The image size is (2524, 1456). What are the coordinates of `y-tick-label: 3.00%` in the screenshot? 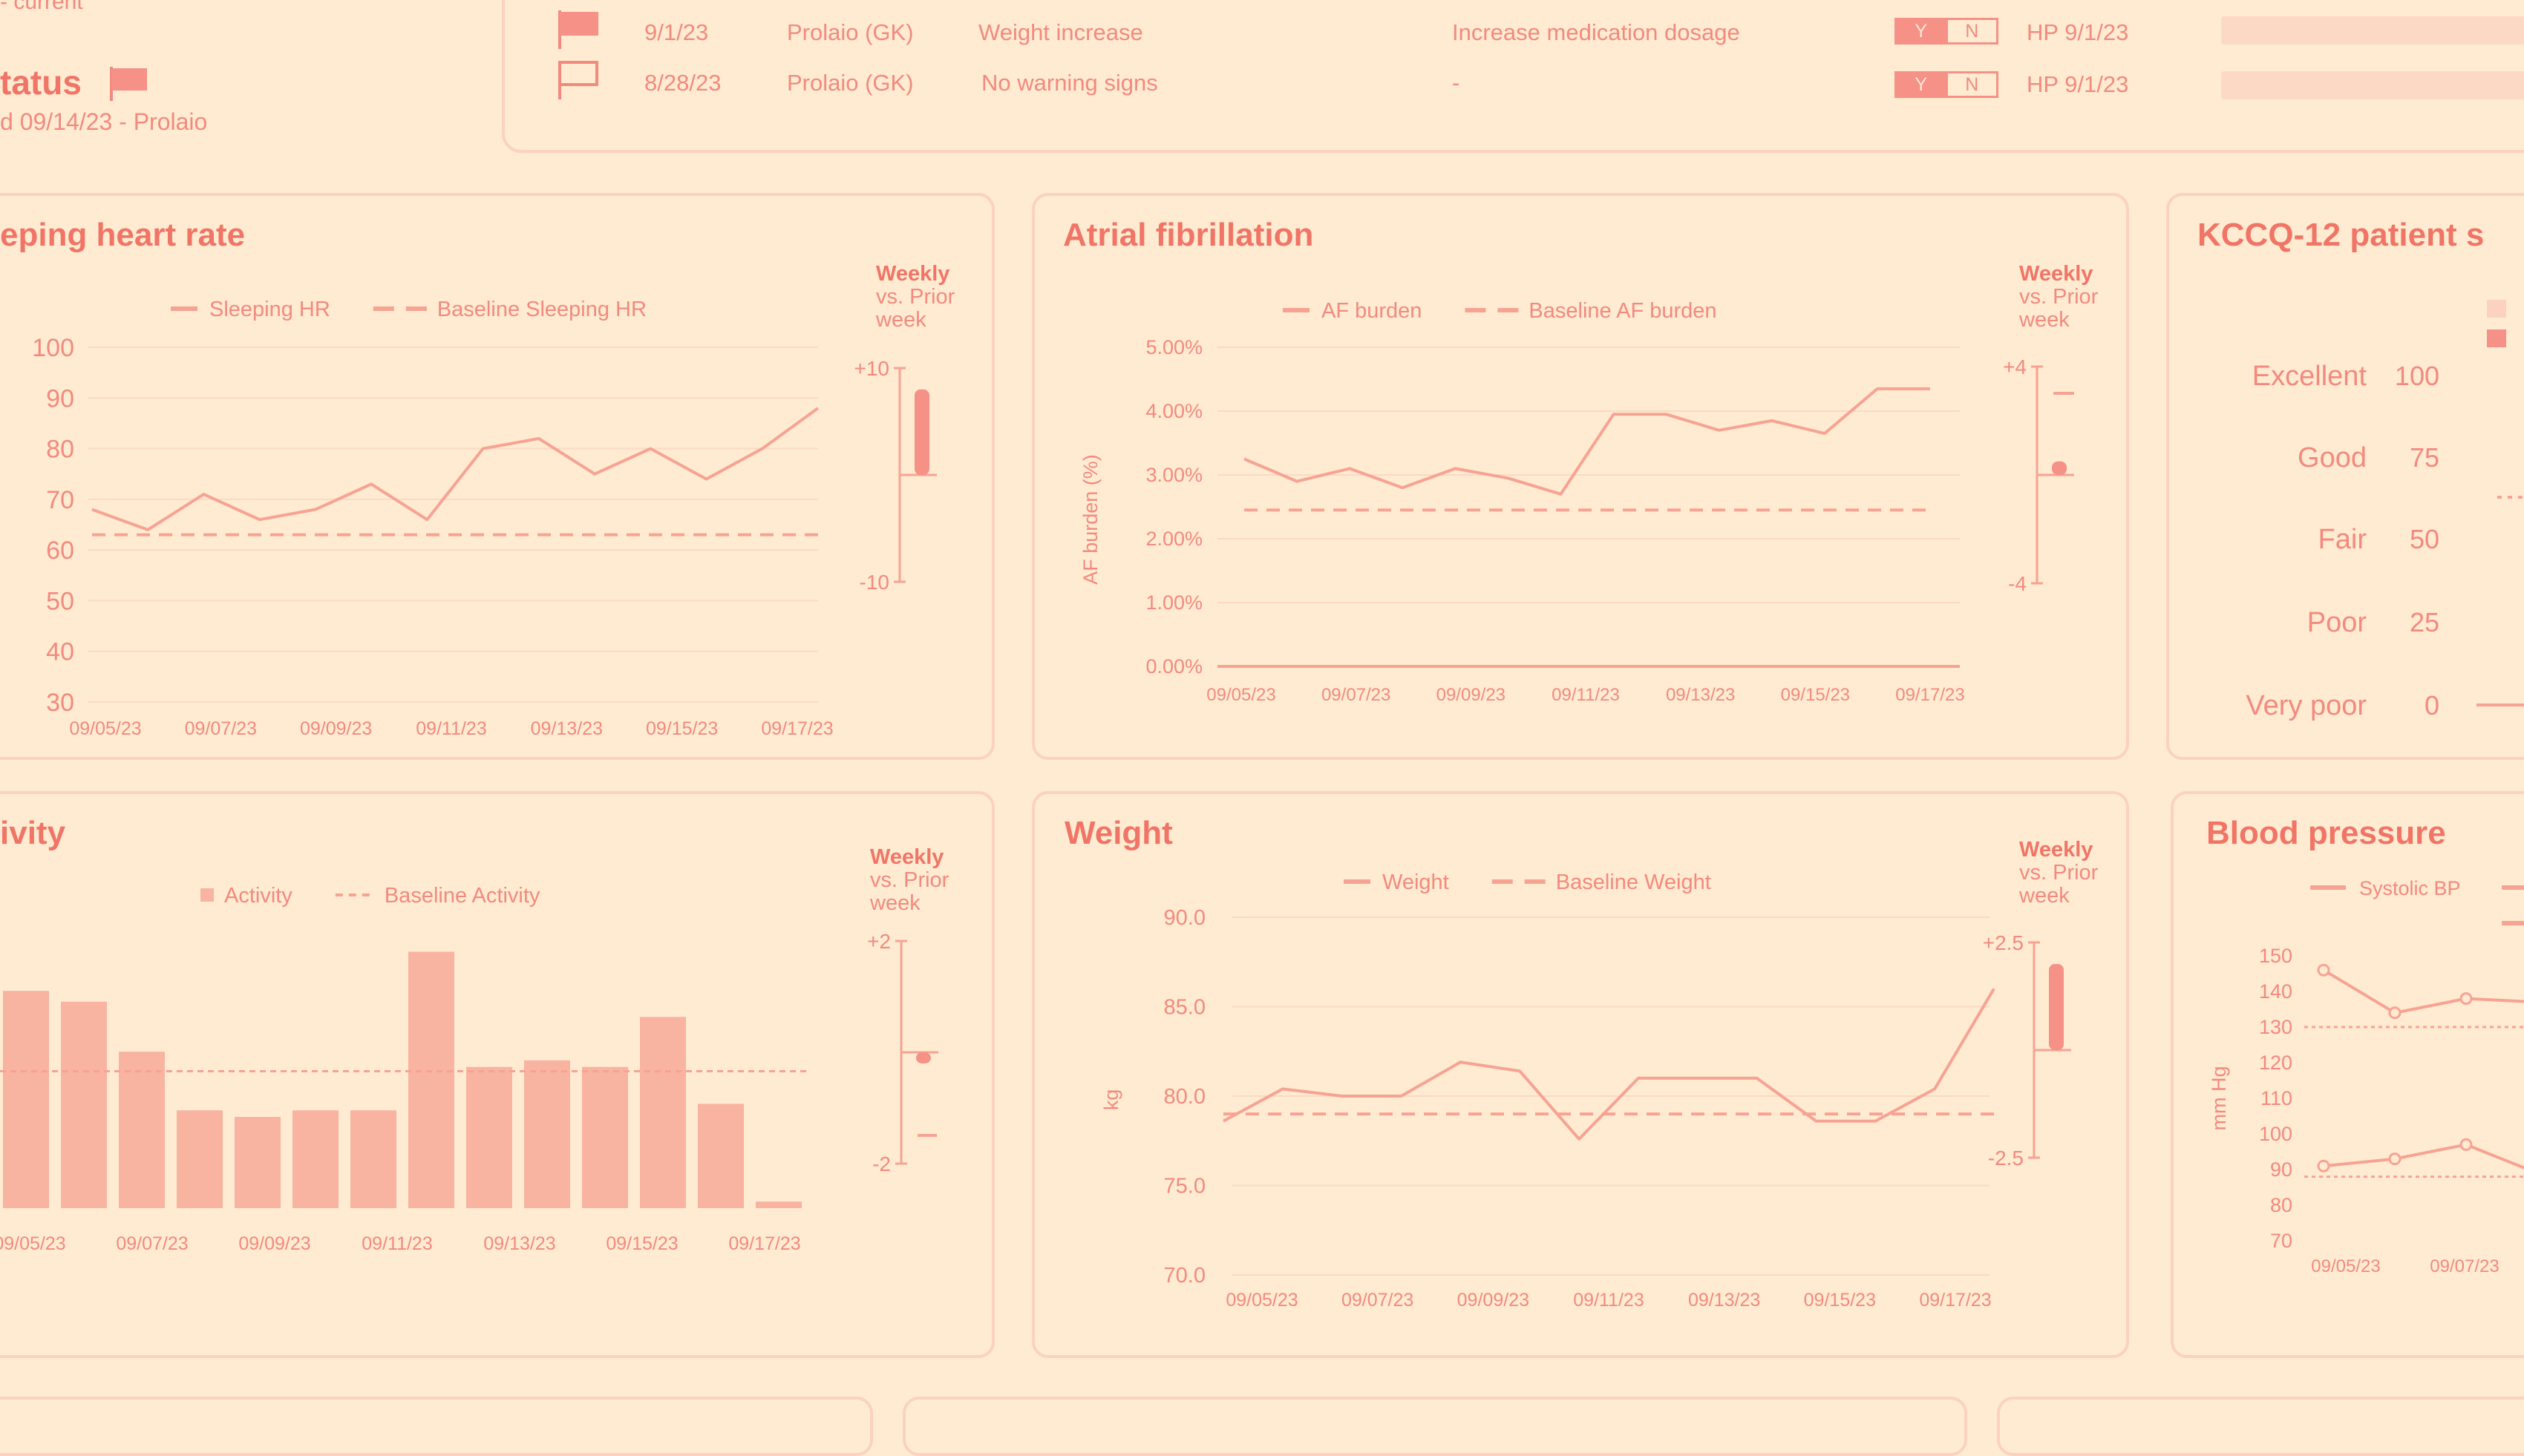 It's located at (1174, 475).